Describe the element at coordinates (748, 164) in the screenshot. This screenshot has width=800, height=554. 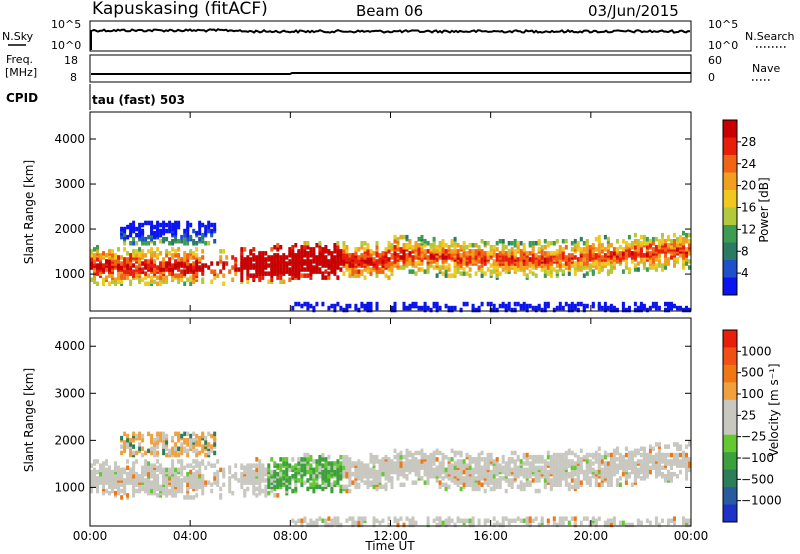
I see `colorbar-tick-label: 24` at that location.